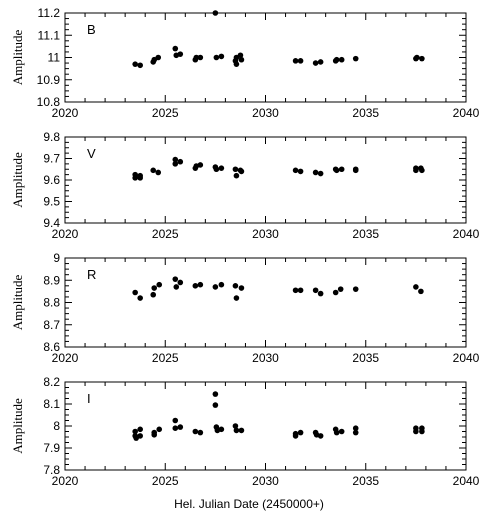 Image resolution: width=485 pixels, height=521 pixels. What do you see at coordinates (51, 325) in the screenshot?
I see `y-tick-label: 8.7` at bounding box center [51, 325].